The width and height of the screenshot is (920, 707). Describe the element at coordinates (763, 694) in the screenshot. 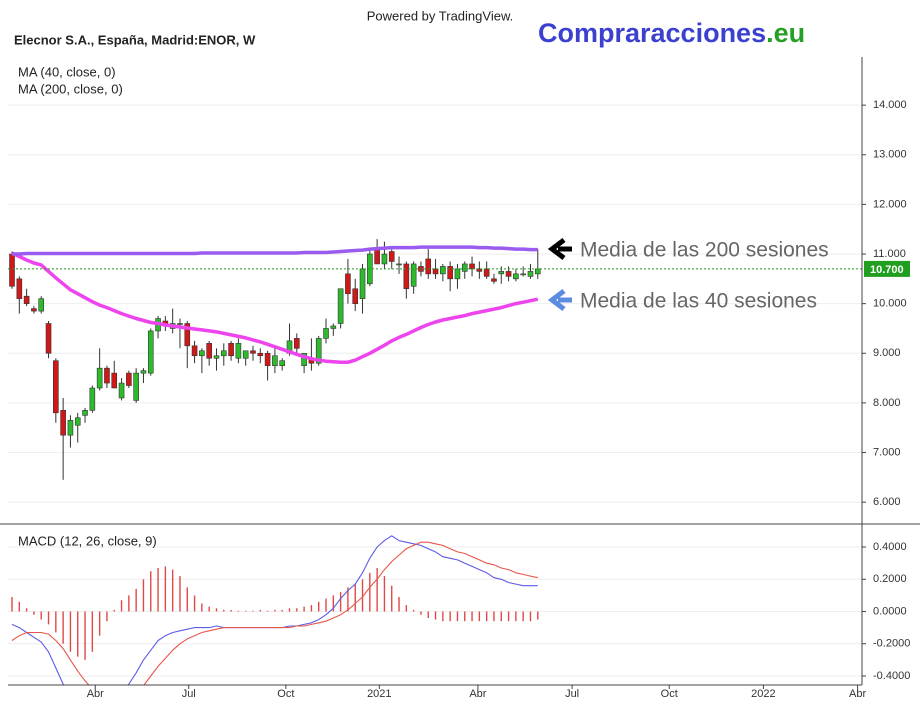

I see `x-tick-label: 2022` at that location.